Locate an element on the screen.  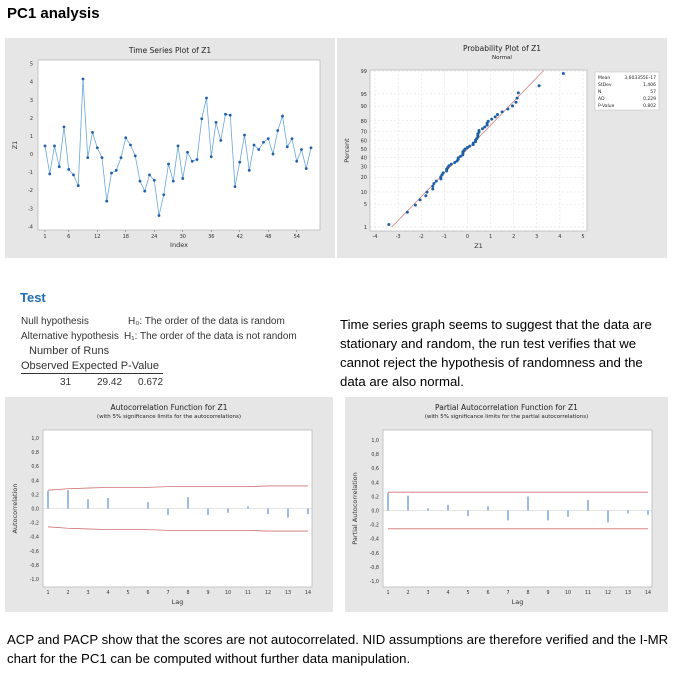
stat-label: StDev is located at coordinates (605, 85).